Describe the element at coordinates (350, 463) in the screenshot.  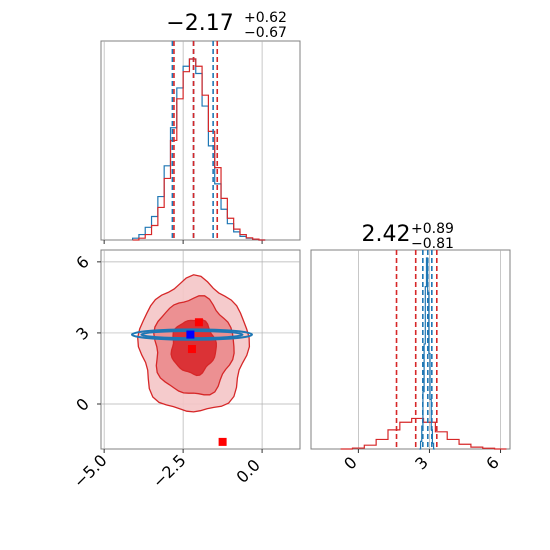
I see `x-tick-label: 0` at that location.